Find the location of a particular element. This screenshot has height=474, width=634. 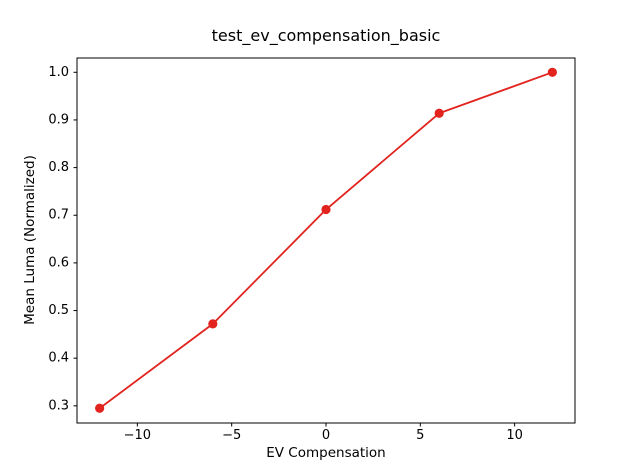

y-axis-label: Mean Luma (Normalized) is located at coordinates (30, 240).